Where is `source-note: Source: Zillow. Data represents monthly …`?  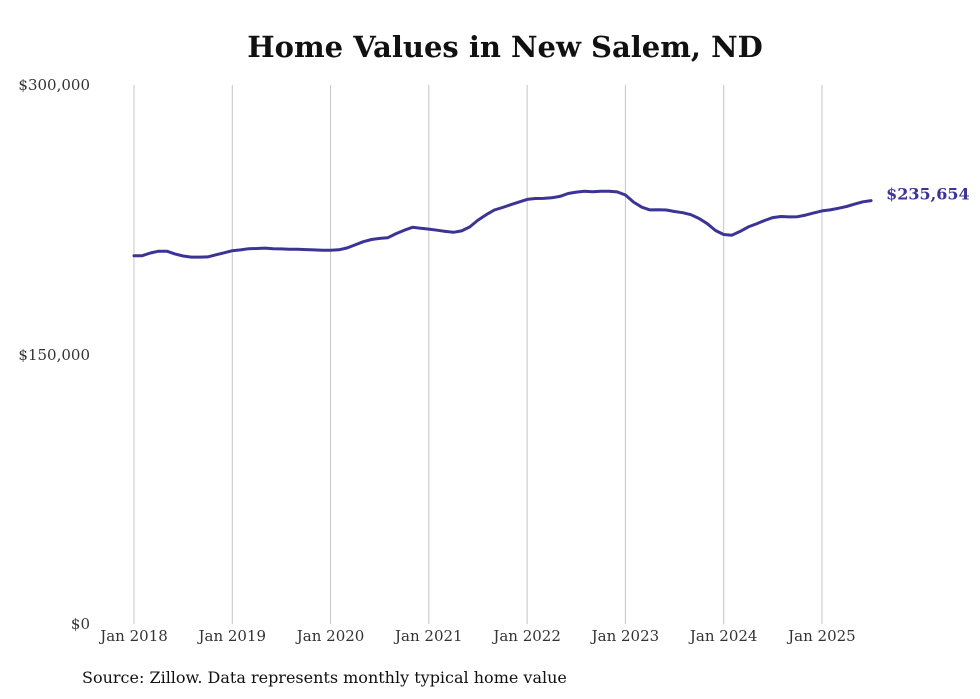
source-note: Source: Zillow. Data represents monthly … is located at coordinates (324, 677).